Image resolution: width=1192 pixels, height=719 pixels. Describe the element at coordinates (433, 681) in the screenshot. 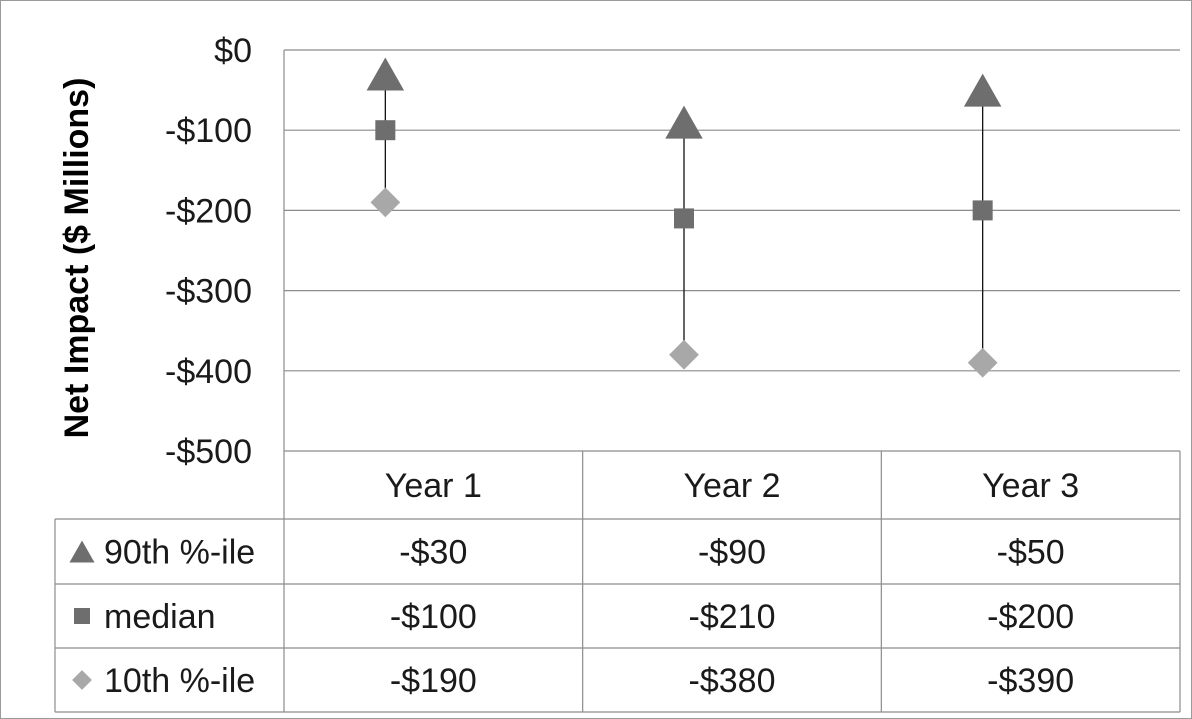

I see `data-label: -$190` at that location.